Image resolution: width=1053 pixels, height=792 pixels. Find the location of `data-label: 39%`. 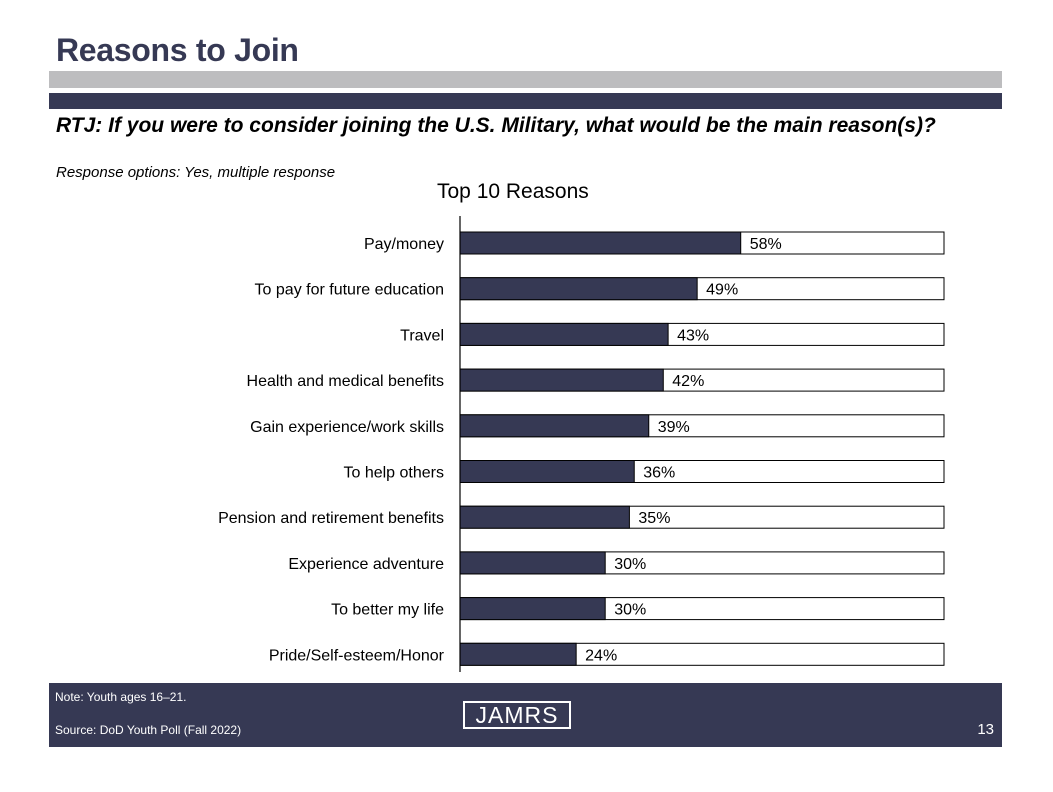

data-label: 39% is located at coordinates (674, 427).